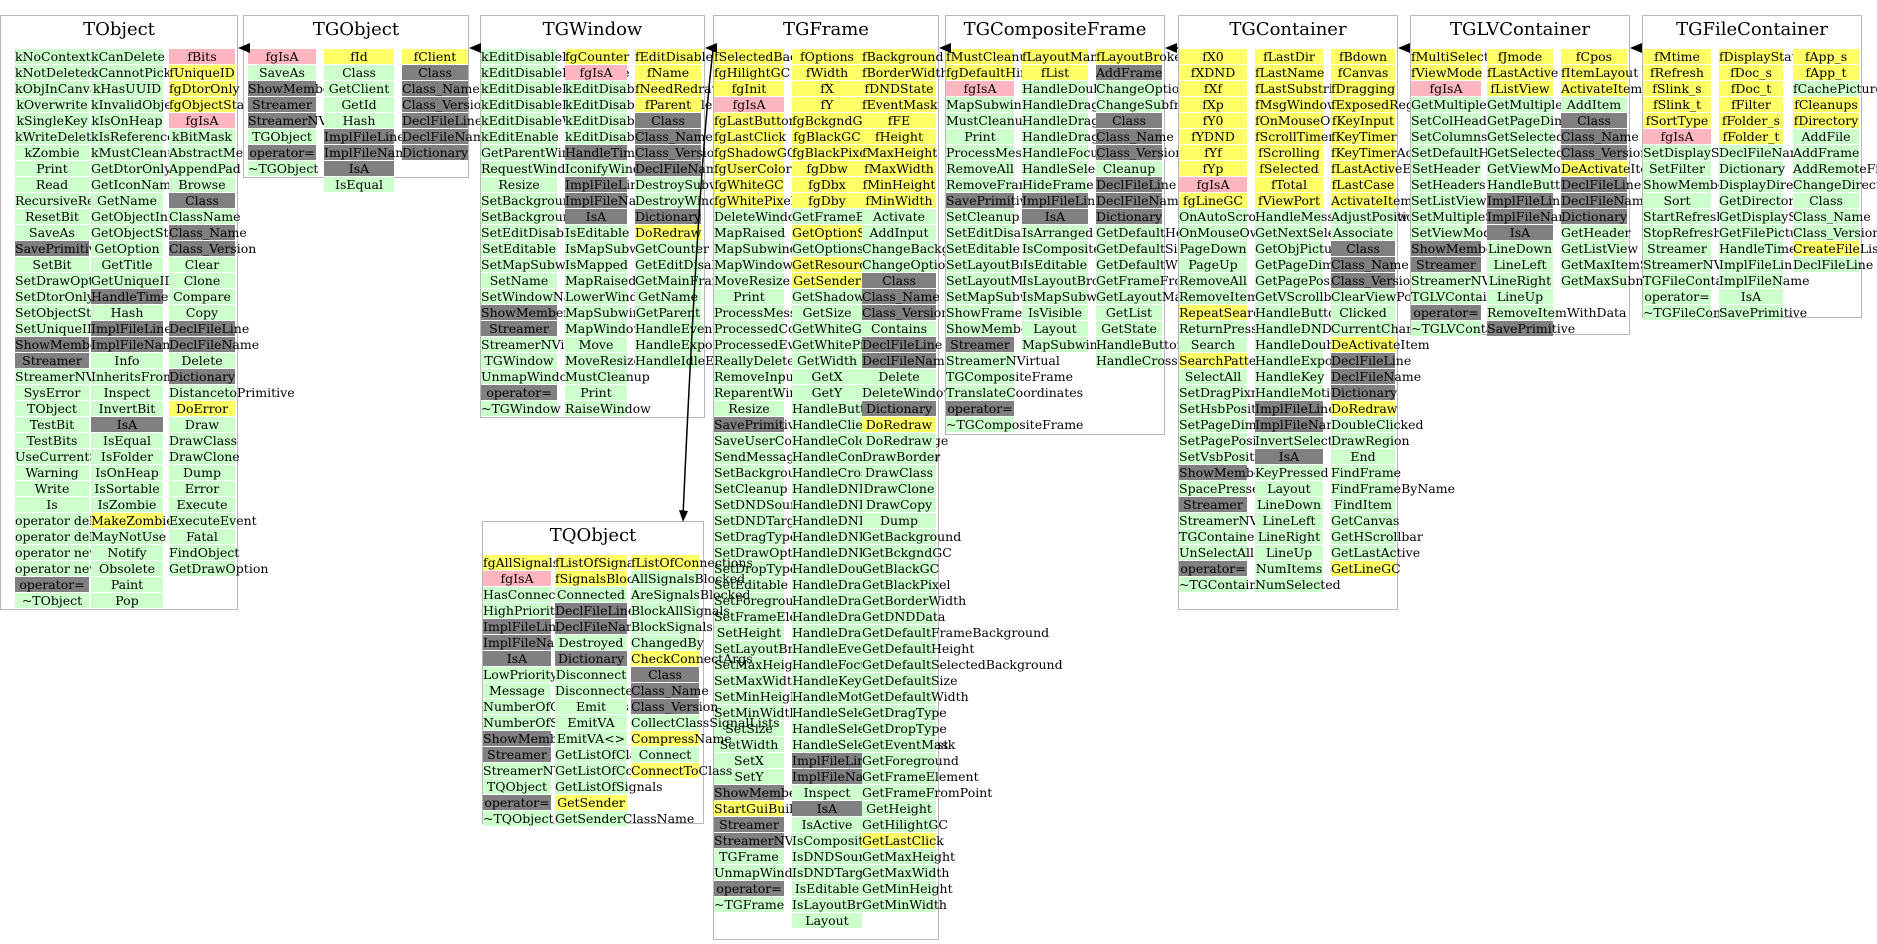 The height and width of the screenshot is (944, 1877). Describe the element at coordinates (1289, 536) in the screenshot. I see `member-lineright: LineRight` at that location.